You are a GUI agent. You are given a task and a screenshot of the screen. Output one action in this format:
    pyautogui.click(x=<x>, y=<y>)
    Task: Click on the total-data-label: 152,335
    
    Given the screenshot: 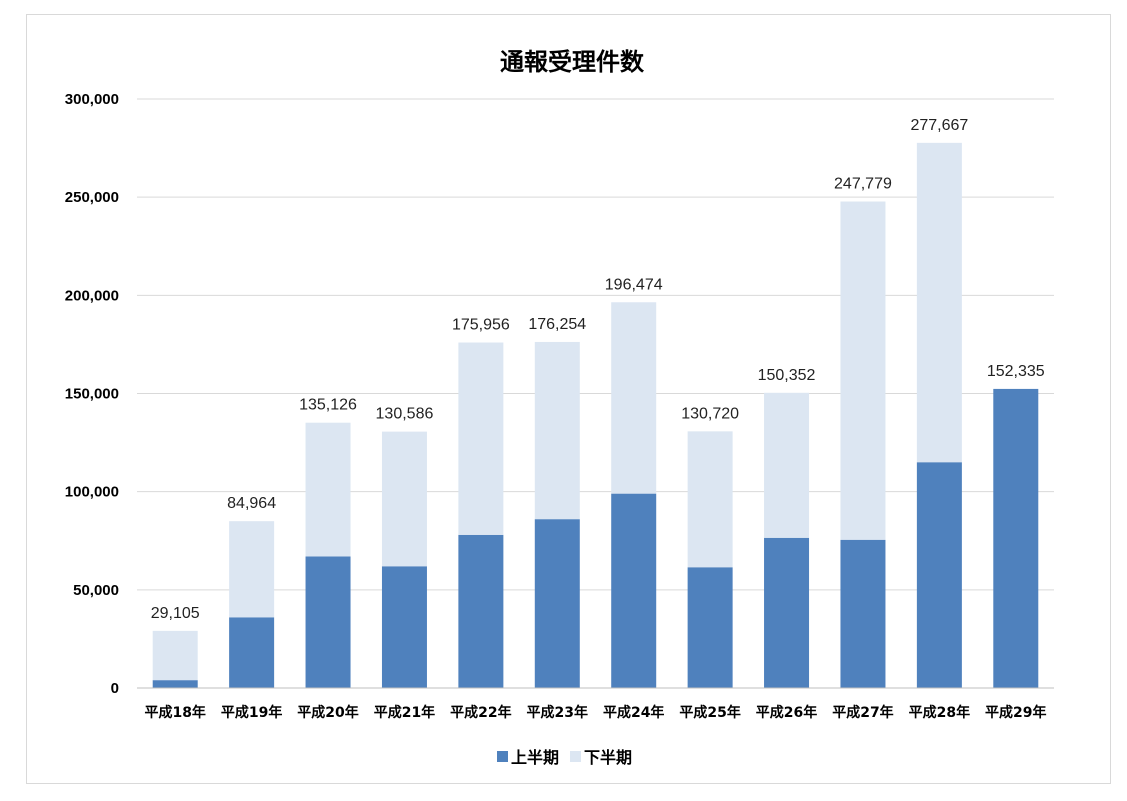 What is the action you would take?
    pyautogui.click(x=1016, y=371)
    